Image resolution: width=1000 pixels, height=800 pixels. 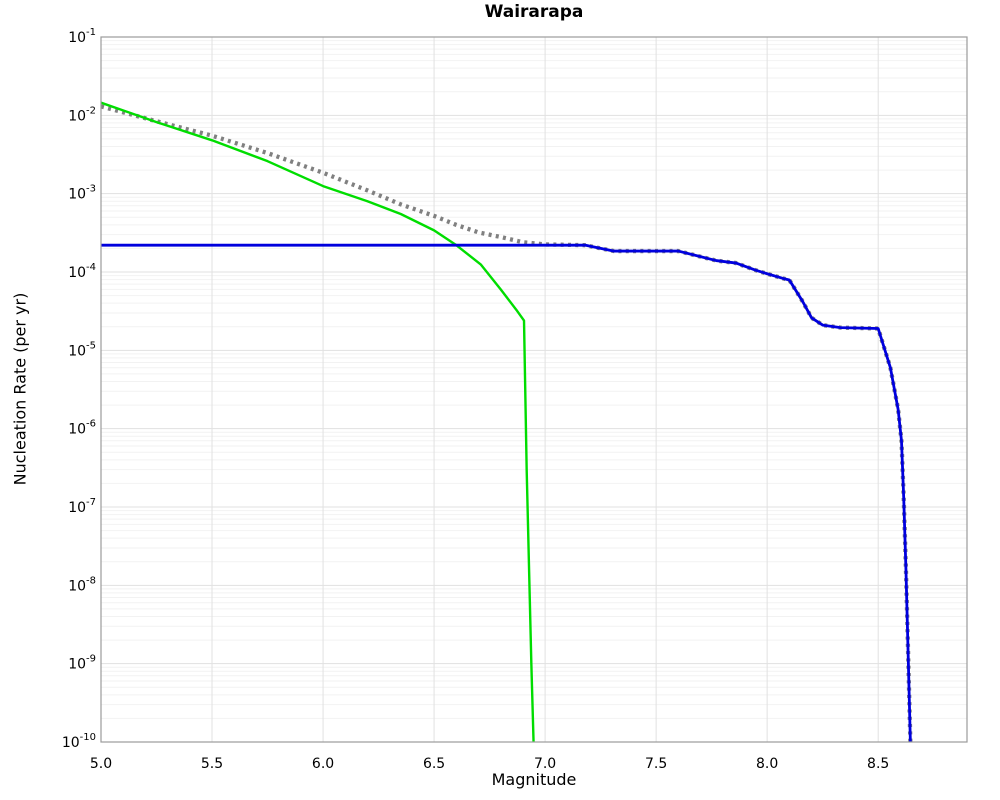 I want to click on svg-text: 10⁻⁸, so click(x=82, y=584).